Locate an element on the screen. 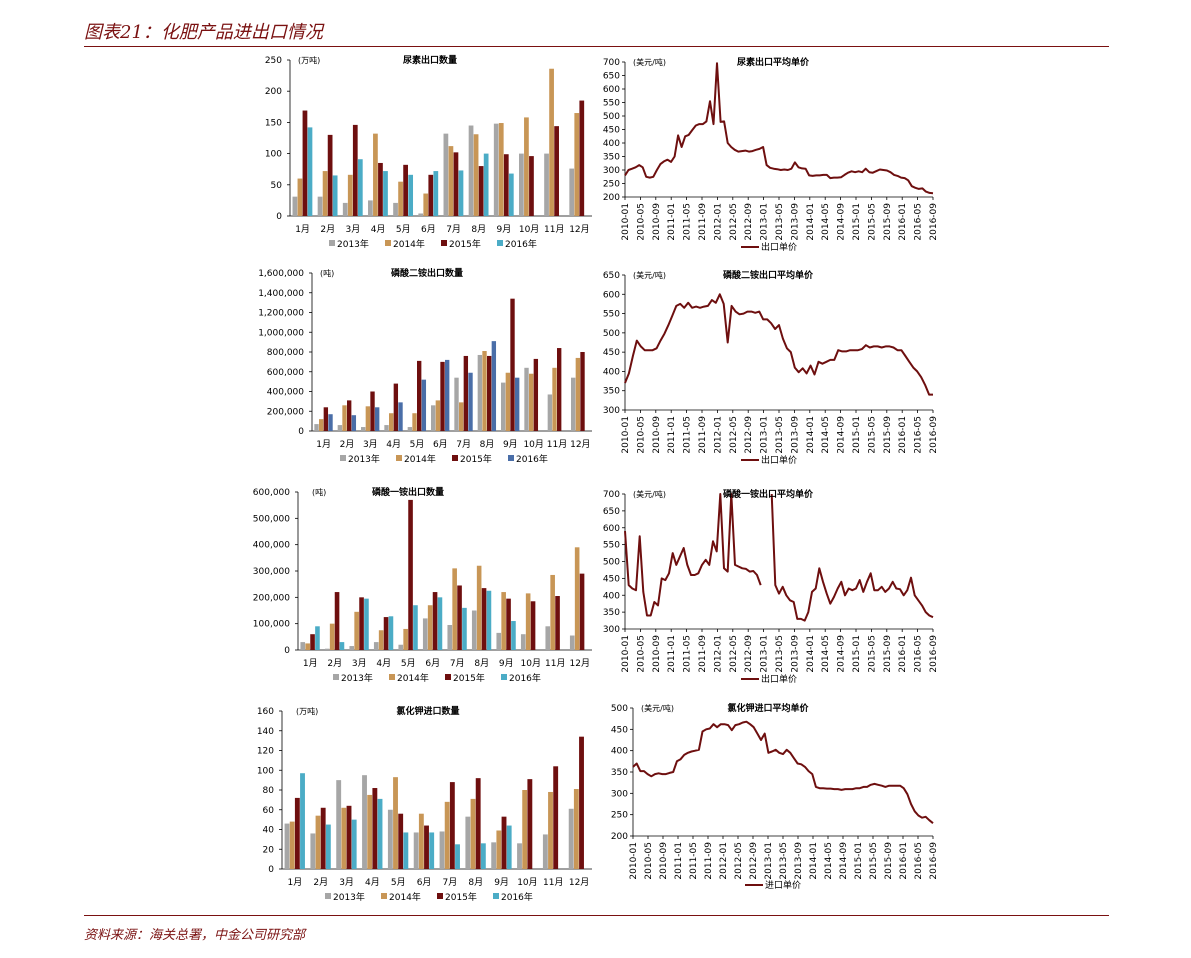 The height and width of the screenshot is (958, 1191). x-tick-label: 2016-01 is located at coordinates (904, 861).